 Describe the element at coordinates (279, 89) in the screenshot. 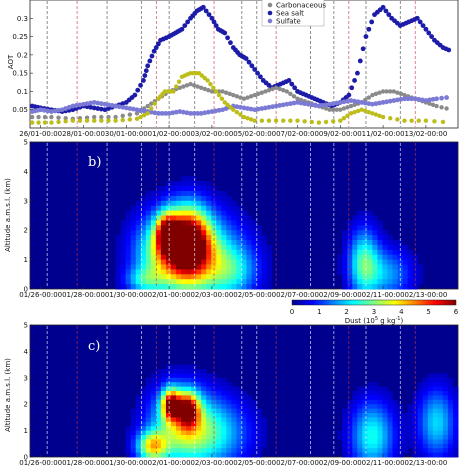

I see `data-point-carbonaceous` at that location.